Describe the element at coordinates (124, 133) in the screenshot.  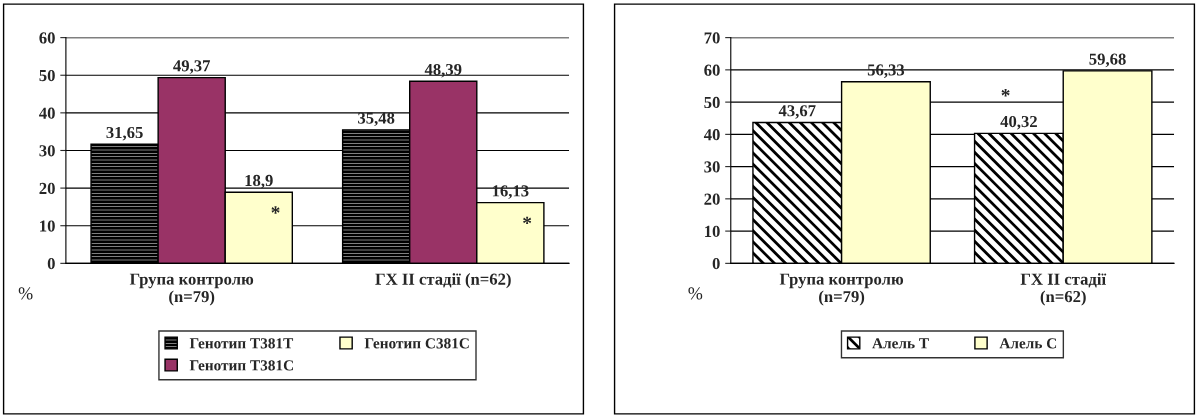
I see `data-label: 31,65` at that location.